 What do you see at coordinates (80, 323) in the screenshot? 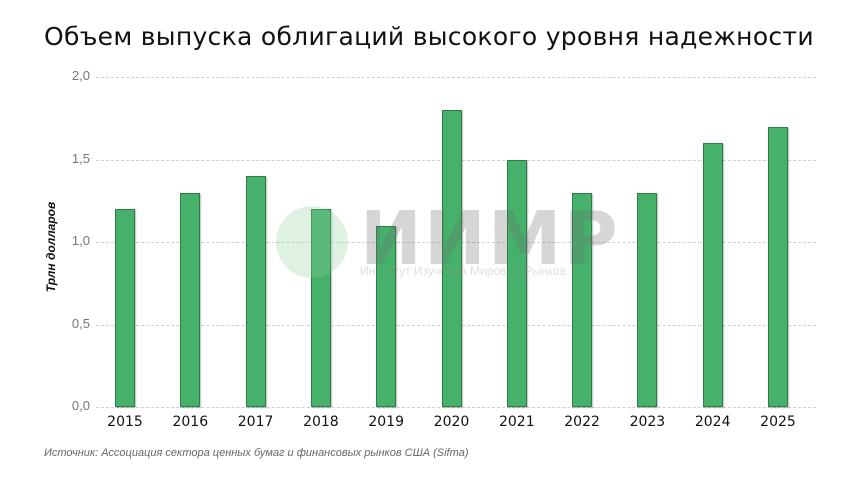
I see `y-tick-label: 0,5` at bounding box center [80, 323].